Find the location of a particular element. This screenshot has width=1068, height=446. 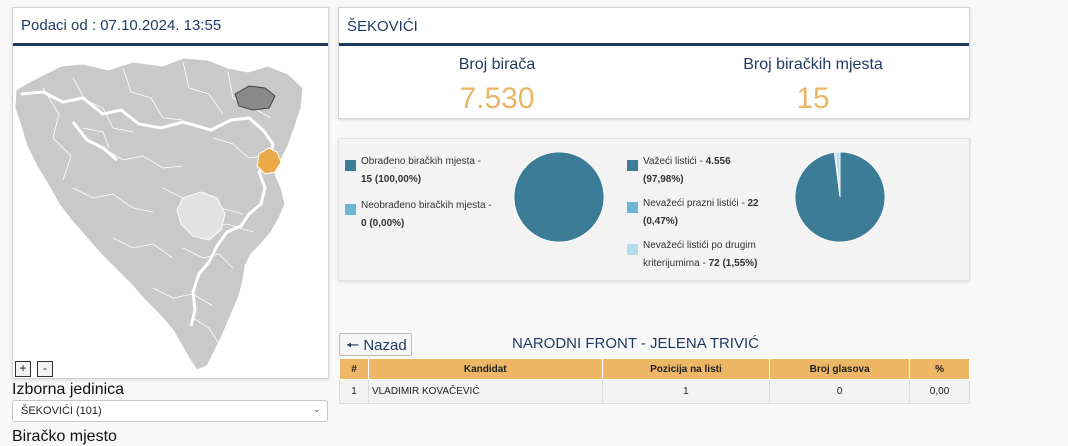

legend-valid: Važeći listići - 4.556 (97,98%) is located at coordinates (712, 171).